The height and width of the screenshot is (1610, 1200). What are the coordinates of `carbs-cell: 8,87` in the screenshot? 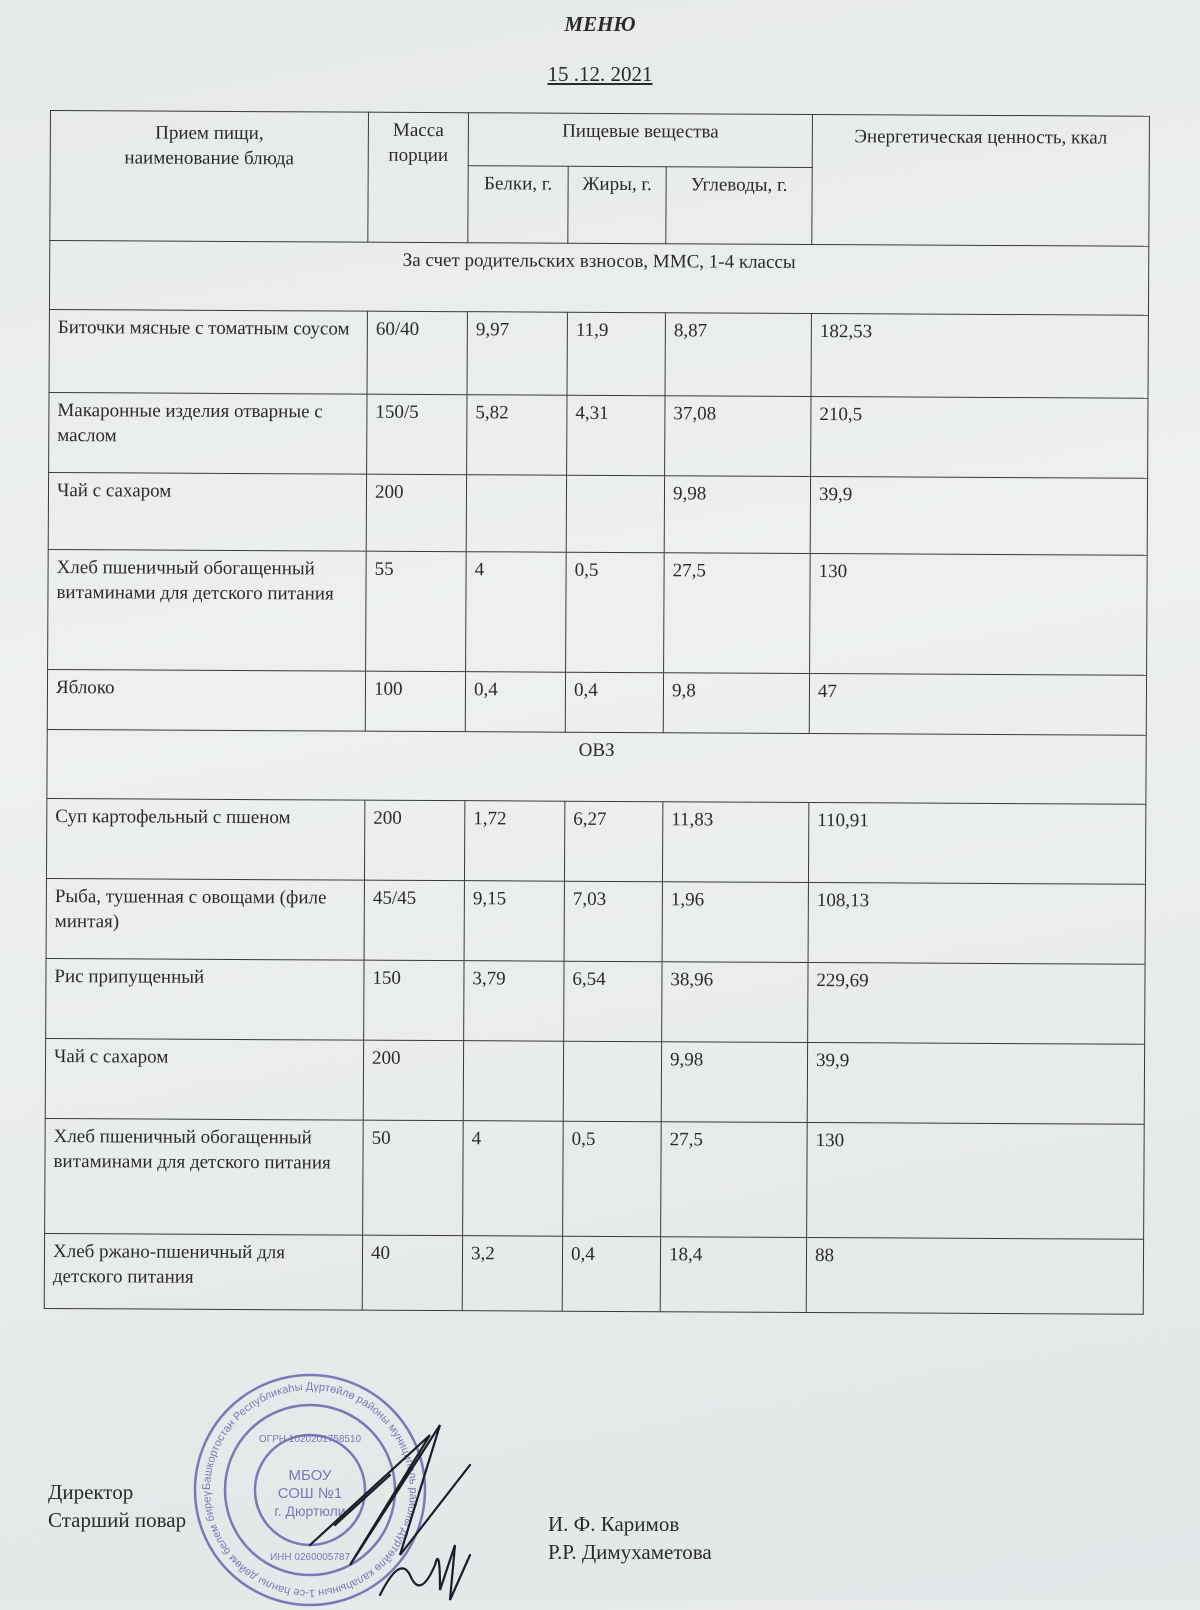 It's located at (738, 354).